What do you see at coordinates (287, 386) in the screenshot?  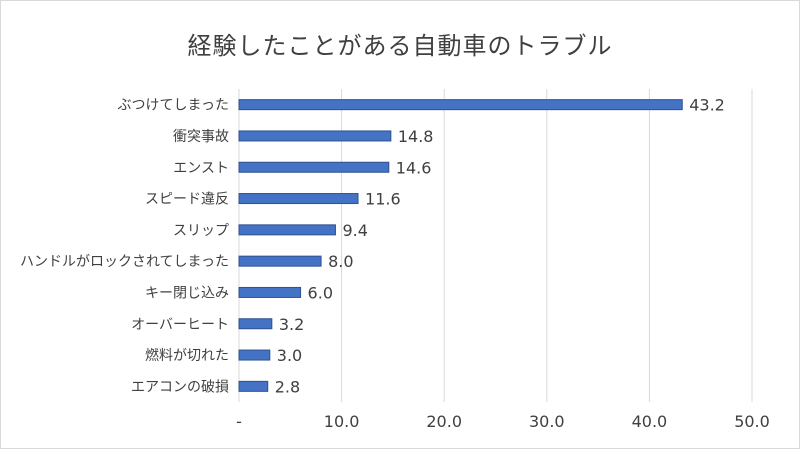 I see `data-label: 2.8` at bounding box center [287, 386].